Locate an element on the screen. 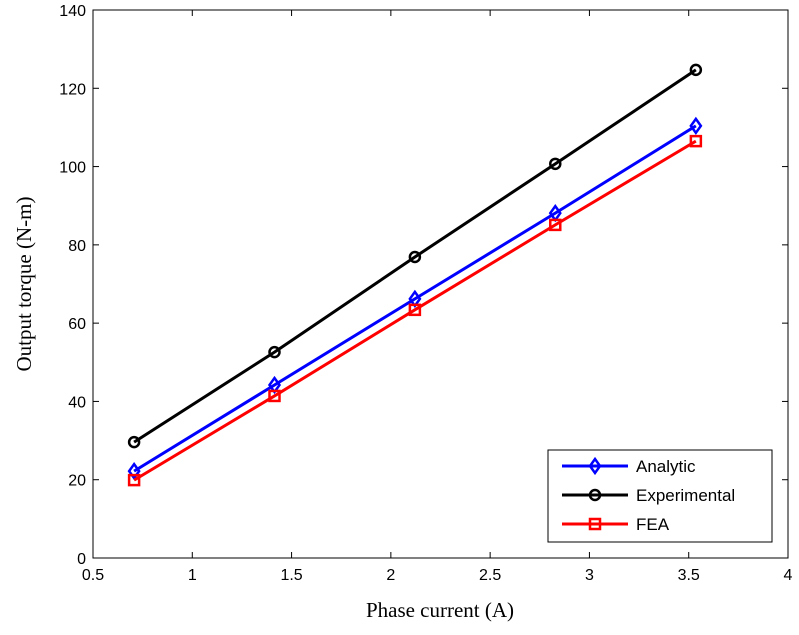  x-axis-label: Phase current (A) is located at coordinates (440, 610).